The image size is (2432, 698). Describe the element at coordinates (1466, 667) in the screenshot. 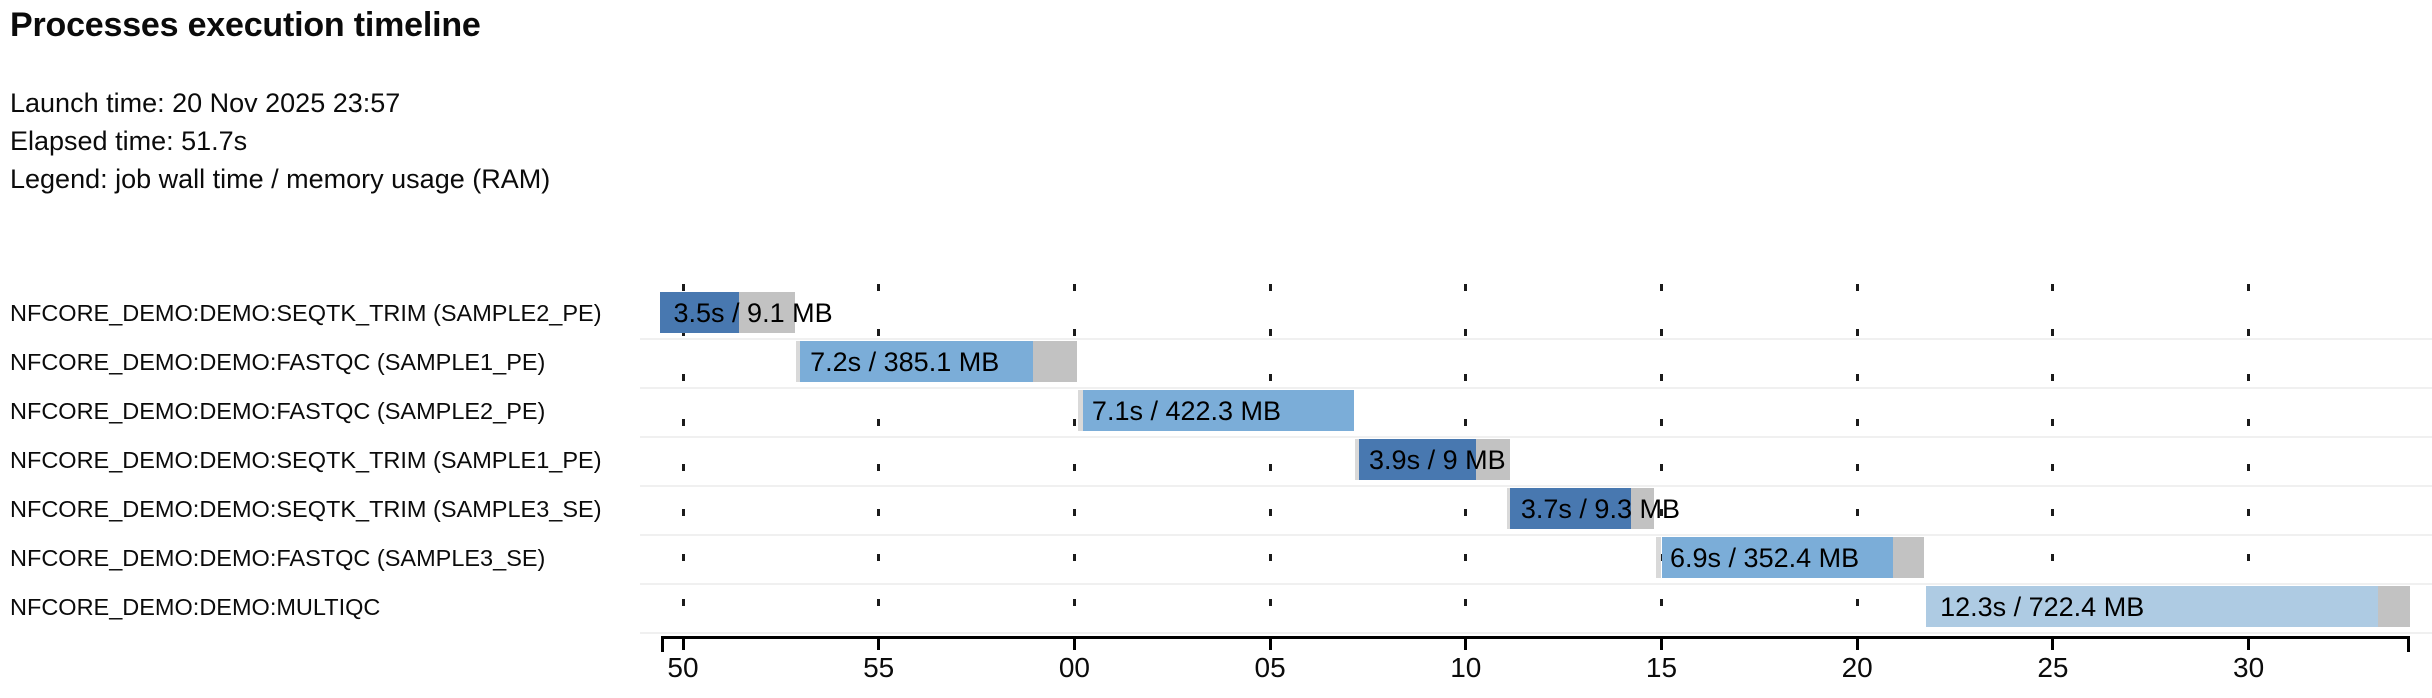

I see `x-axis-tick-label: 10` at that location.